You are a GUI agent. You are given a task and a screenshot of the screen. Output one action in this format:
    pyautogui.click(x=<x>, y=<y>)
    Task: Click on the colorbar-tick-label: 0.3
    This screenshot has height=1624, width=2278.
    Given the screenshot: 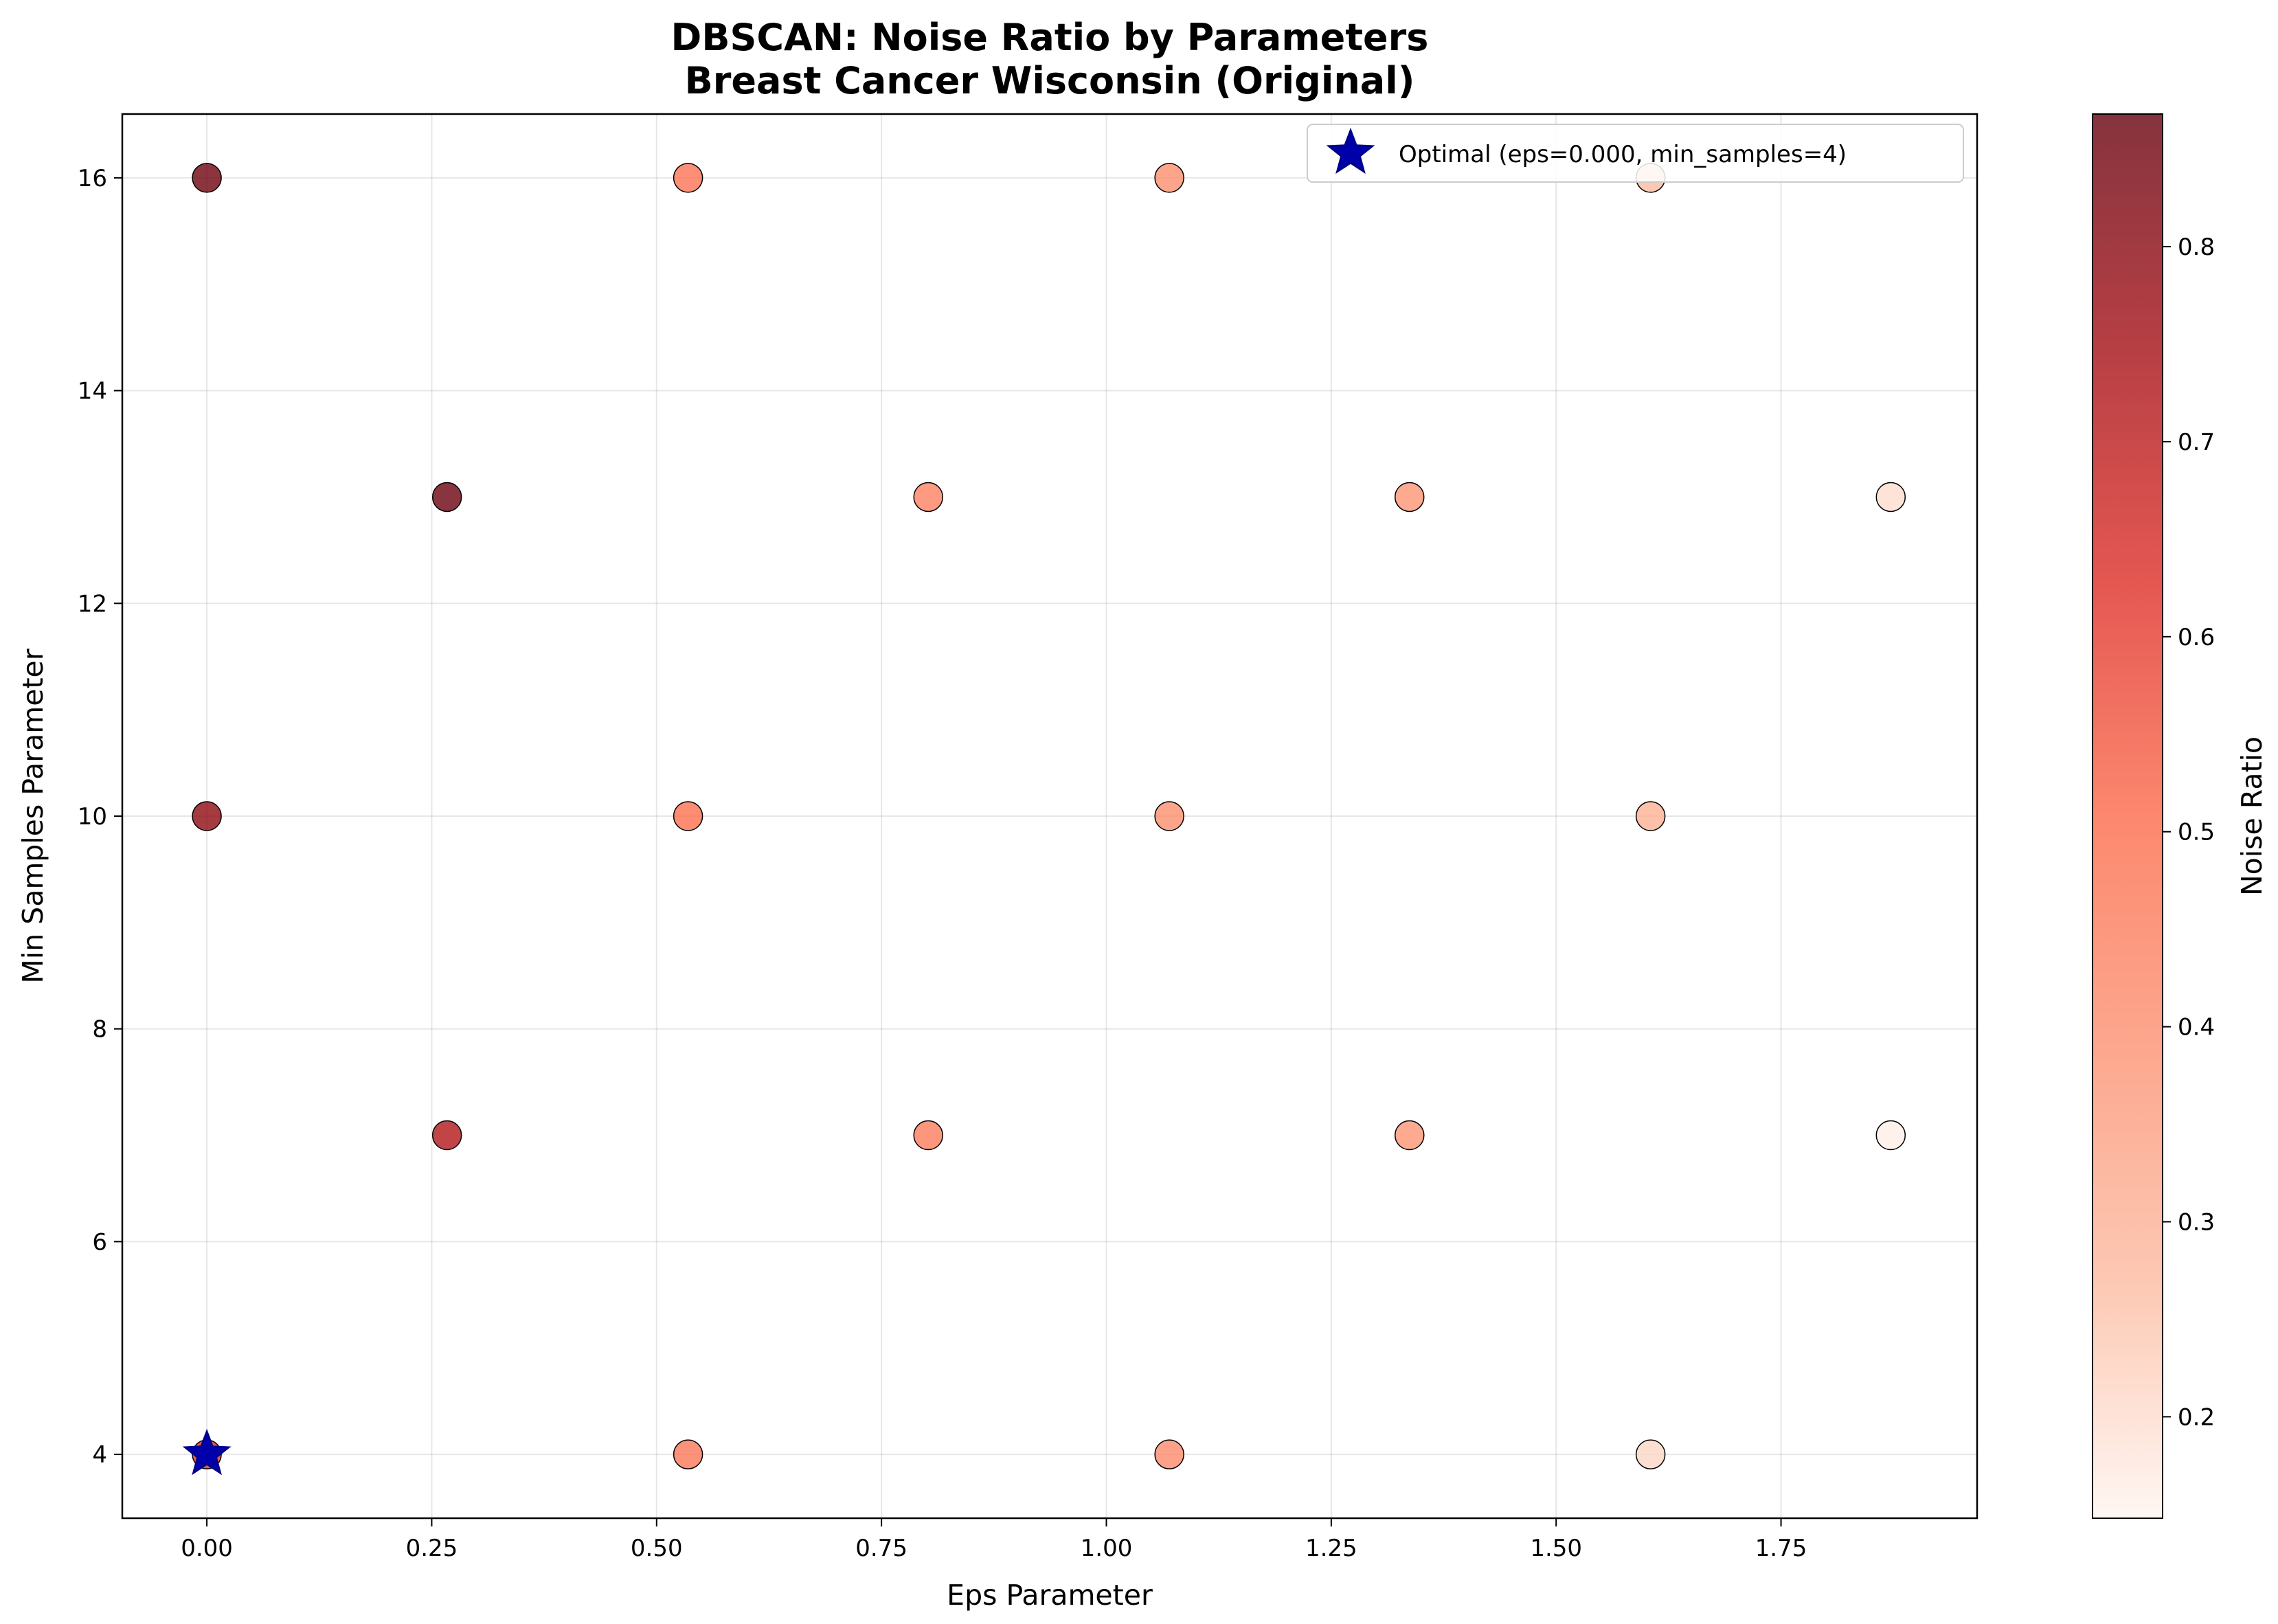 What is the action you would take?
    pyautogui.click(x=2196, y=1222)
    